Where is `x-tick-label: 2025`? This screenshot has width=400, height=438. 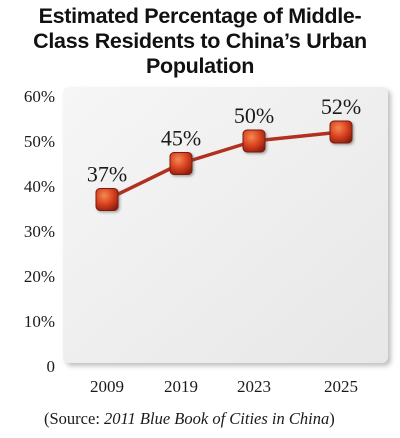
x-tick-label: 2025 is located at coordinates (341, 386).